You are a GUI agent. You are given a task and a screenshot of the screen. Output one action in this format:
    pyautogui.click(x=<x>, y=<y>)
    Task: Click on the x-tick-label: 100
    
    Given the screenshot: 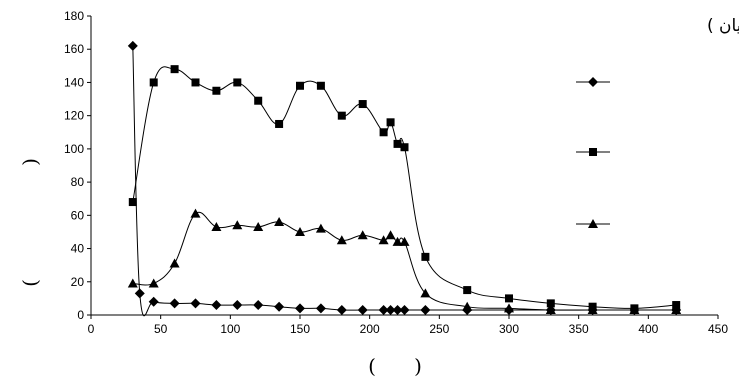 What is the action you would take?
    pyautogui.click(x=230, y=329)
    